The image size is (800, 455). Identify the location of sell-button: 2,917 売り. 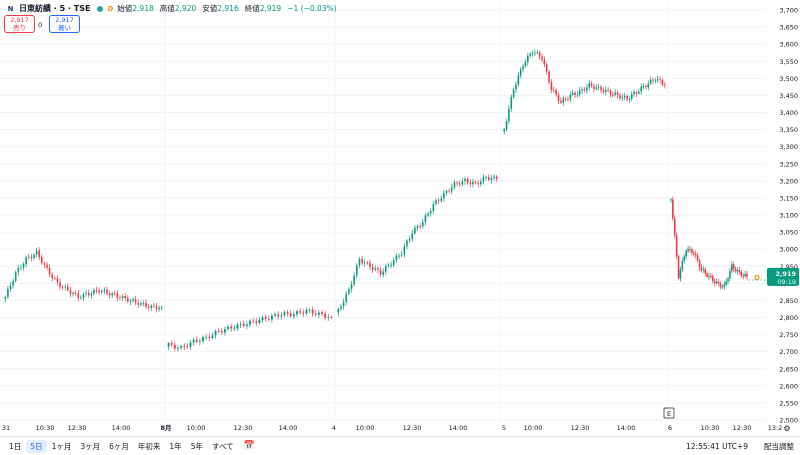
(19, 24).